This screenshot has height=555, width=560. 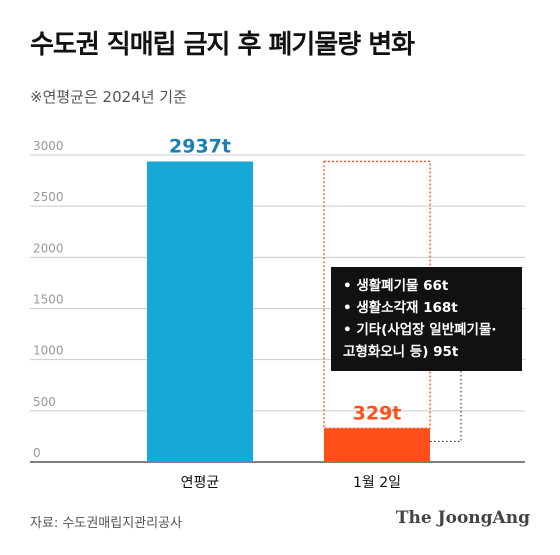 What do you see at coordinates (401, 352) in the screenshot?
I see `callout-line: 고형화오니 등) 95t` at bounding box center [401, 352].